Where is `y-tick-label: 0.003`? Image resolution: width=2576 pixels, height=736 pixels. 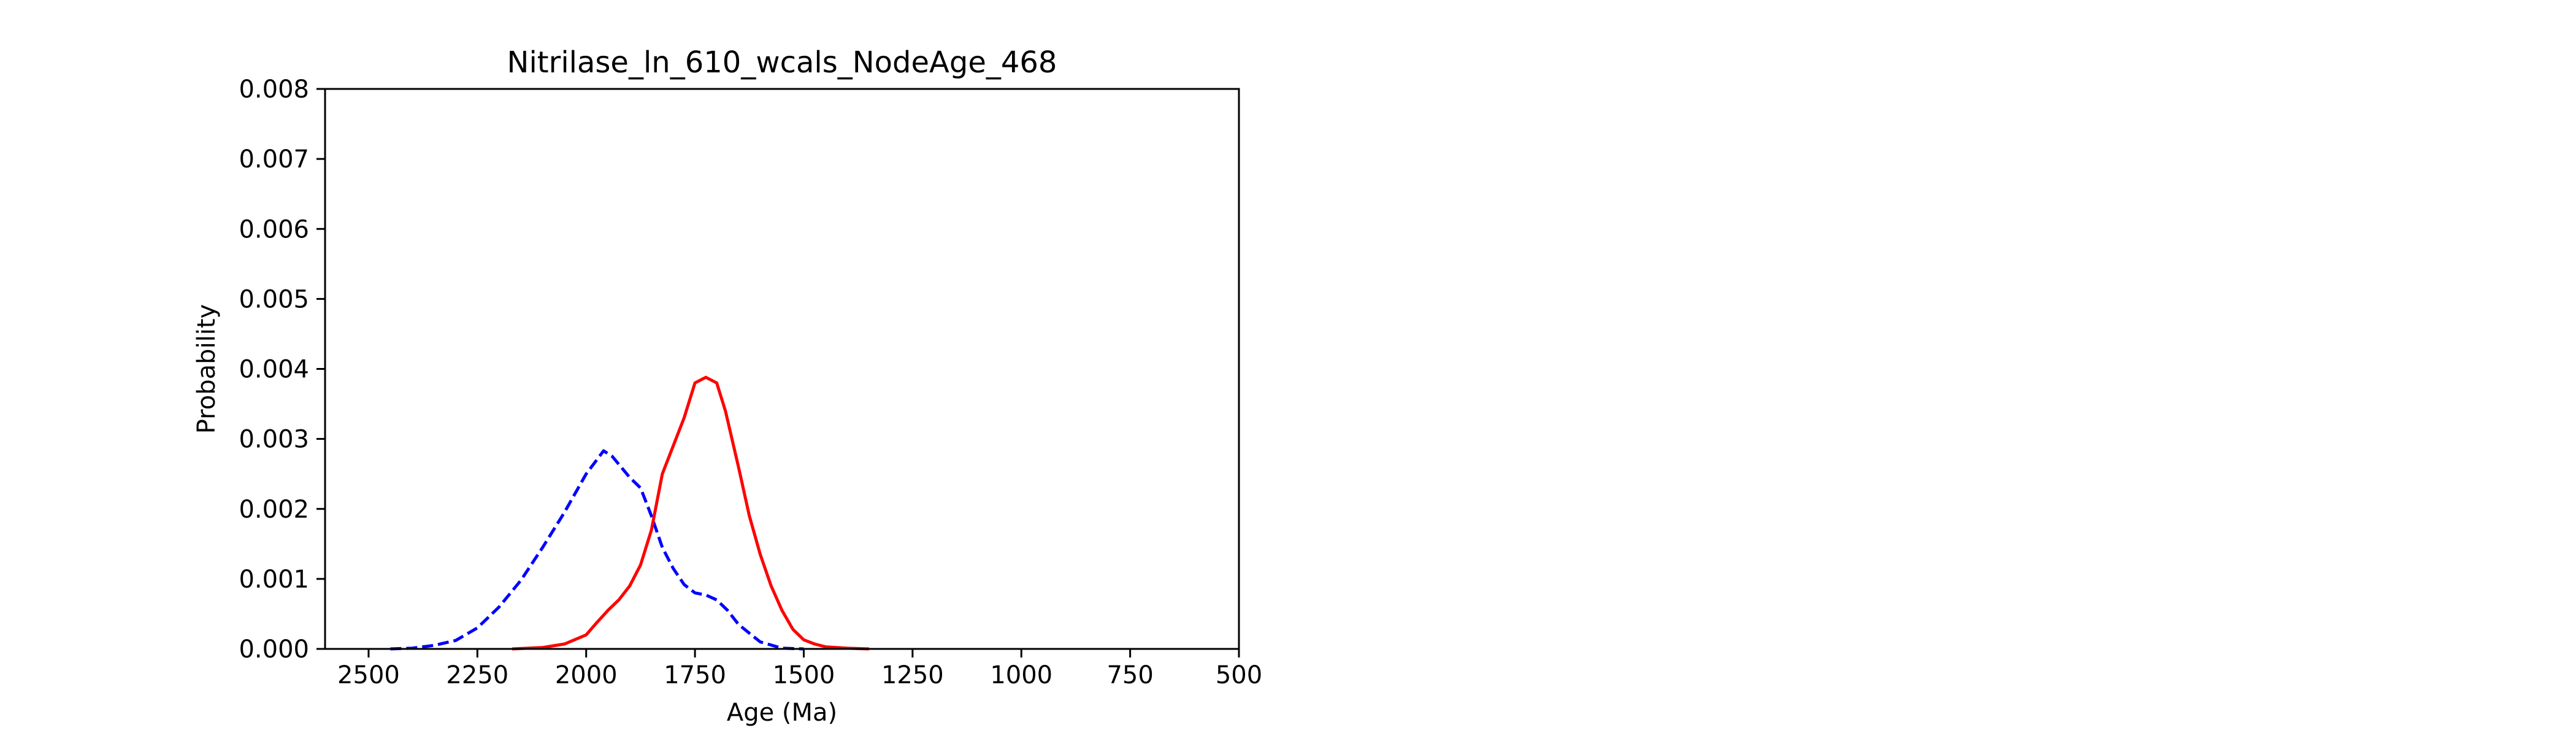 y-tick-label: 0.003 is located at coordinates (274, 440).